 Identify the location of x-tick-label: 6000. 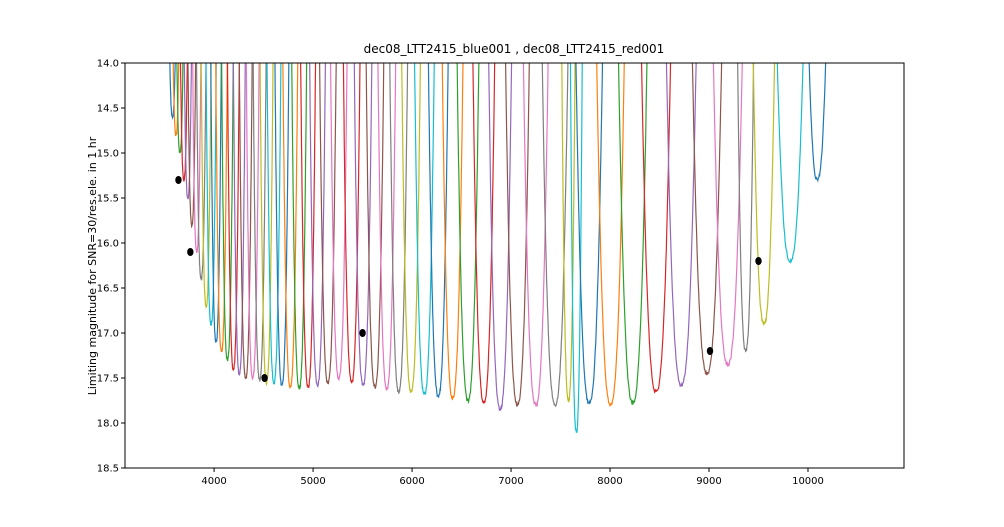
(411, 481).